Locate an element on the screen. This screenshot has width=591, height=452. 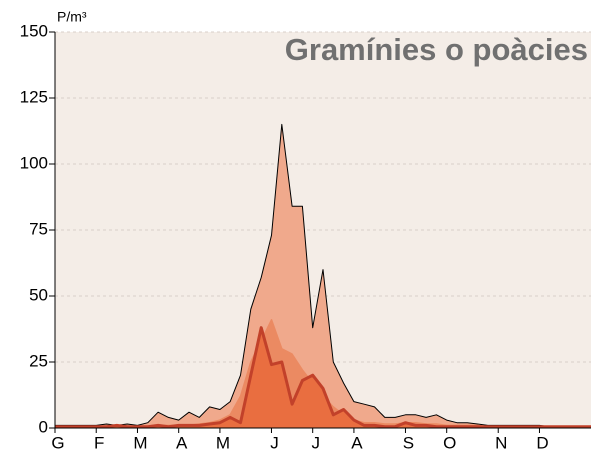
y-tick-label: 0 is located at coordinates (43, 426).